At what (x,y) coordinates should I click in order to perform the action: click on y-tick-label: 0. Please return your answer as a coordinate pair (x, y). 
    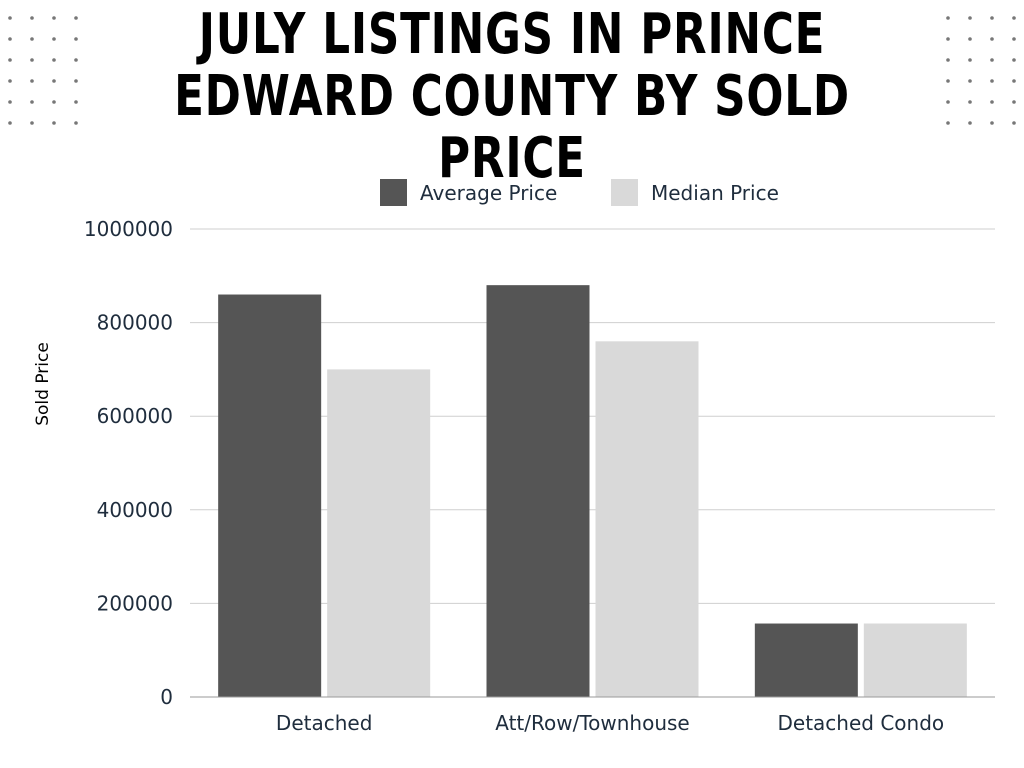
    Looking at the image, I should click on (166, 697).